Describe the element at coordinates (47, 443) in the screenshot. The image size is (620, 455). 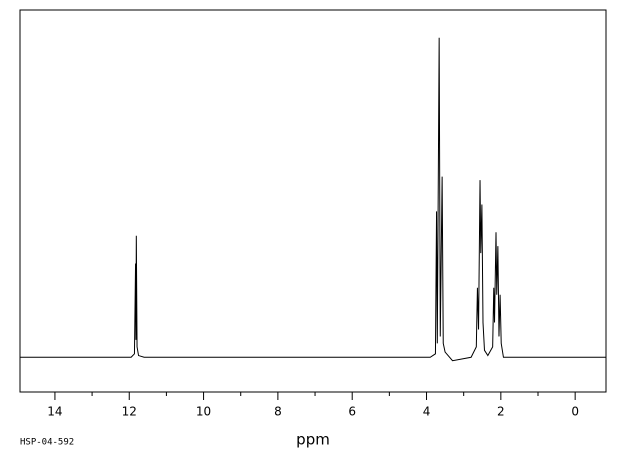
I see `footnote: HSP-04-592` at that location.